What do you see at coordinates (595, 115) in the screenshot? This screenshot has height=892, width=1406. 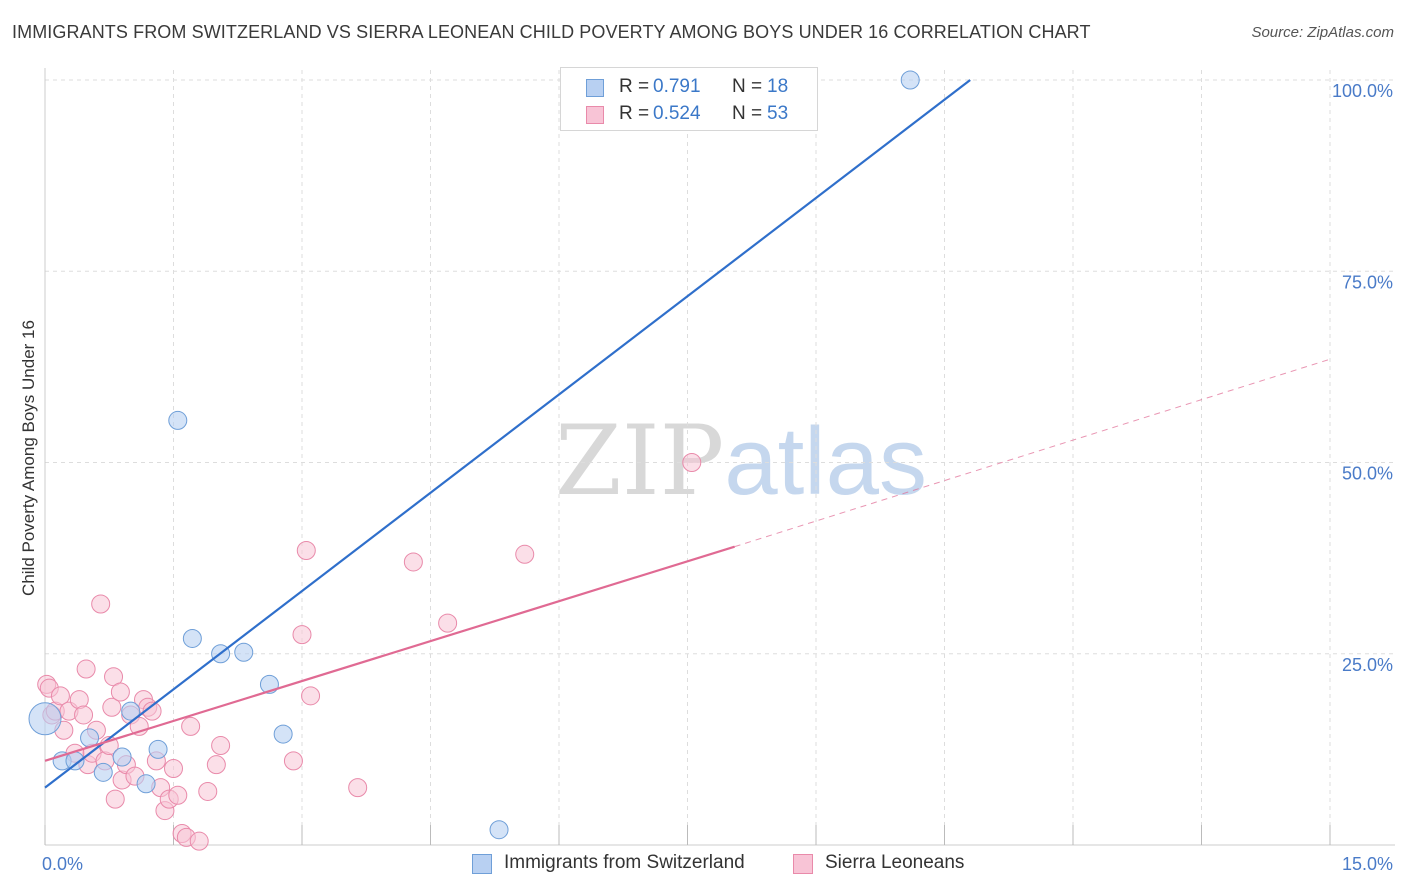 I see `legend-swatch-pink` at bounding box center [595, 115].